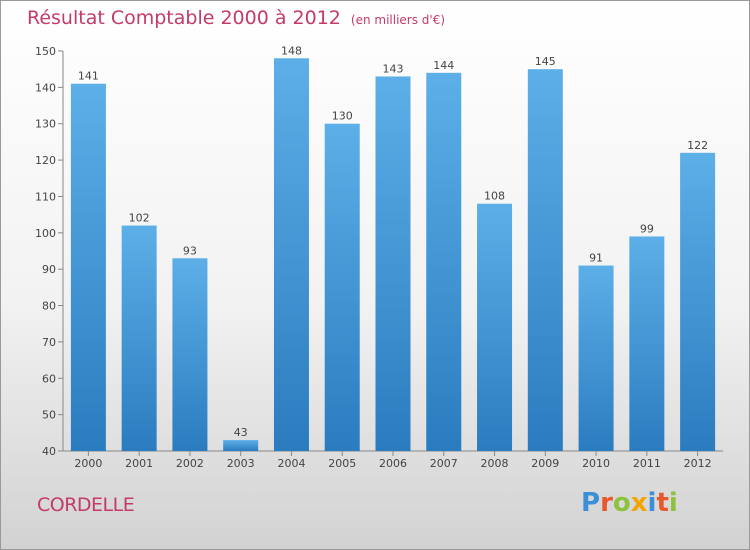 The image size is (750, 550). I want to click on x-tick-label: 2011, so click(647, 463).